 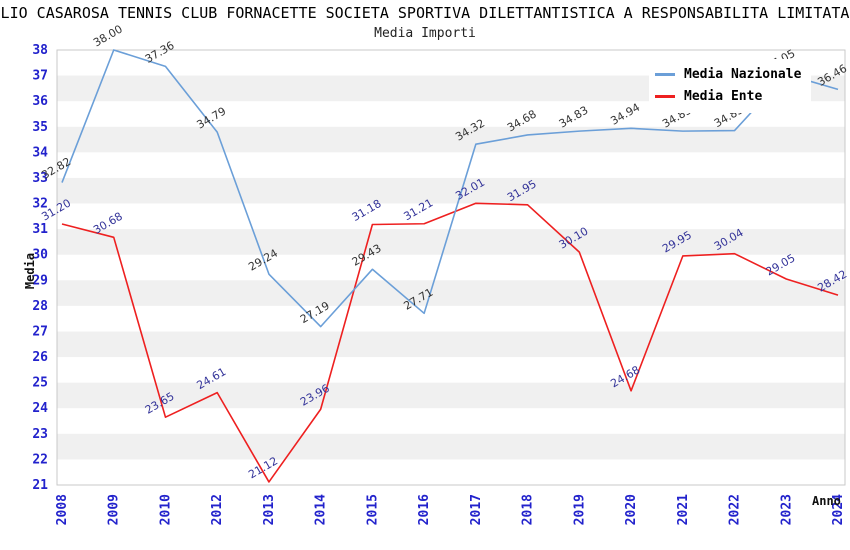 I want to click on y-tick-label: 30, so click(x=40, y=255).